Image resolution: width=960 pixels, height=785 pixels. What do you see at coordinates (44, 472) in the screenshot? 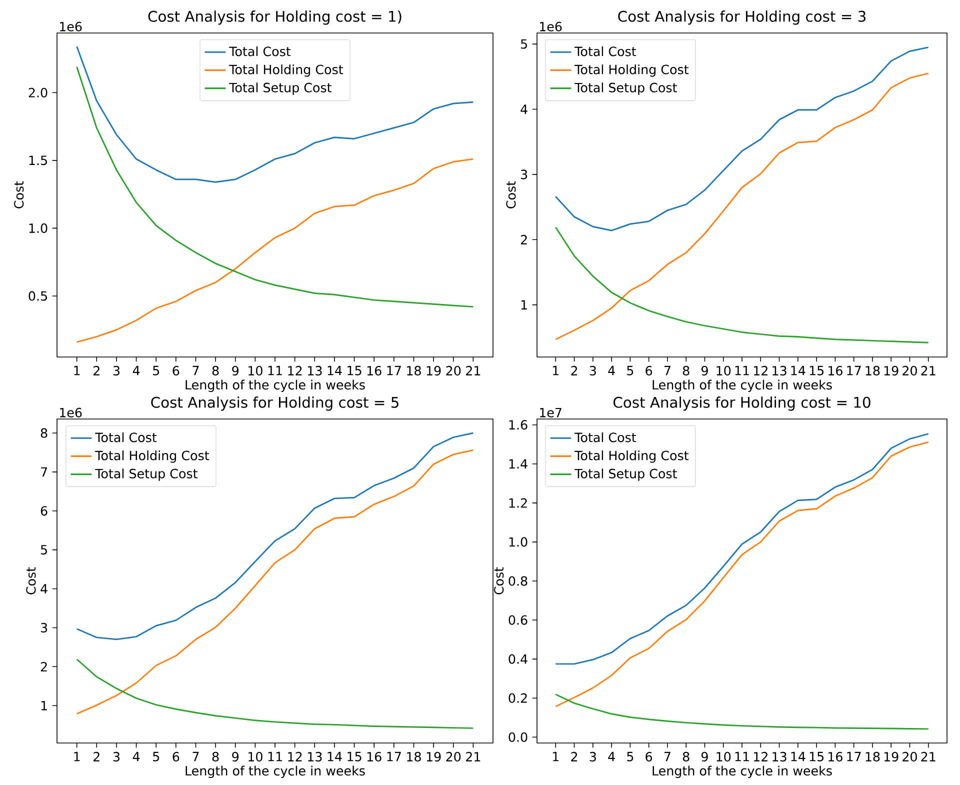
I see `y-tick-label: 7` at bounding box center [44, 472].